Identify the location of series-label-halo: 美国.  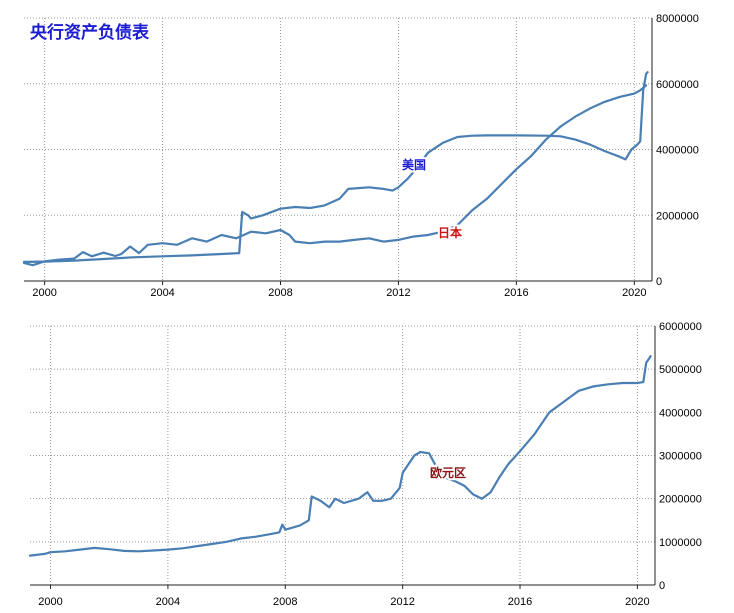
(414, 164).